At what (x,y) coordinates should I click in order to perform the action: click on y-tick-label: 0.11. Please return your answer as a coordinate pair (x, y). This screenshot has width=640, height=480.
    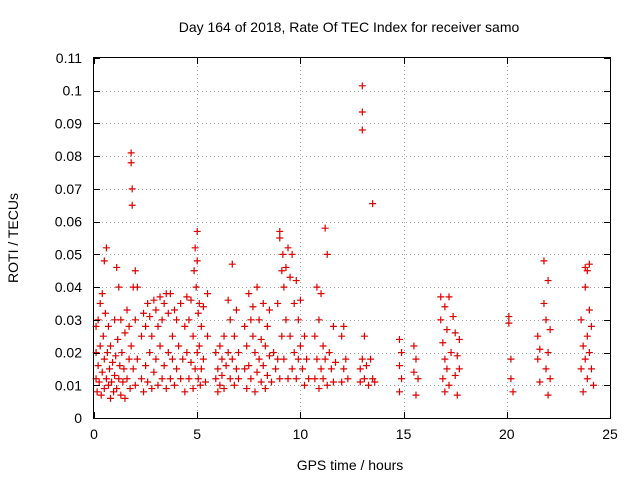
    Looking at the image, I should click on (69, 58).